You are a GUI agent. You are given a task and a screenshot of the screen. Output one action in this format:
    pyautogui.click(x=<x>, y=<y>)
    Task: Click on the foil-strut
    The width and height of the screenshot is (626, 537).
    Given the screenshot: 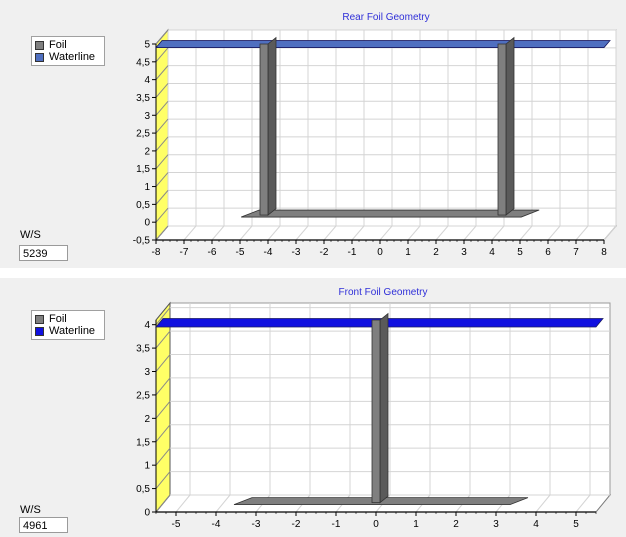 What is the action you would take?
    pyautogui.click(x=502, y=129)
    